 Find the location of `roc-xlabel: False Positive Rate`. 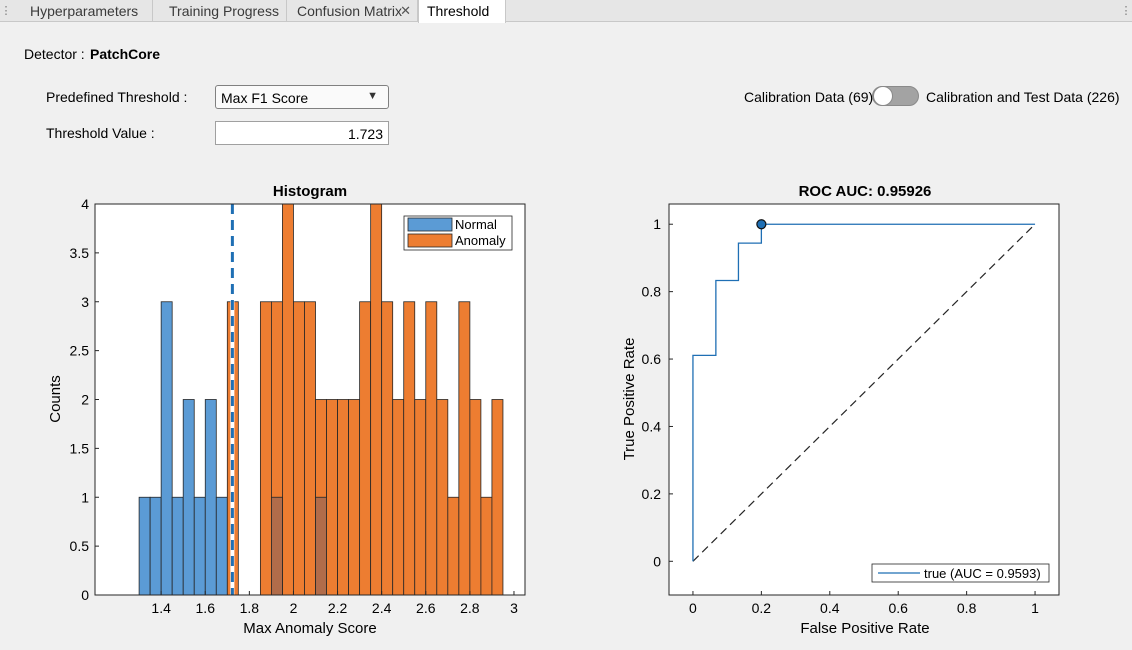

roc-xlabel: False Positive Rate is located at coordinates (864, 628).